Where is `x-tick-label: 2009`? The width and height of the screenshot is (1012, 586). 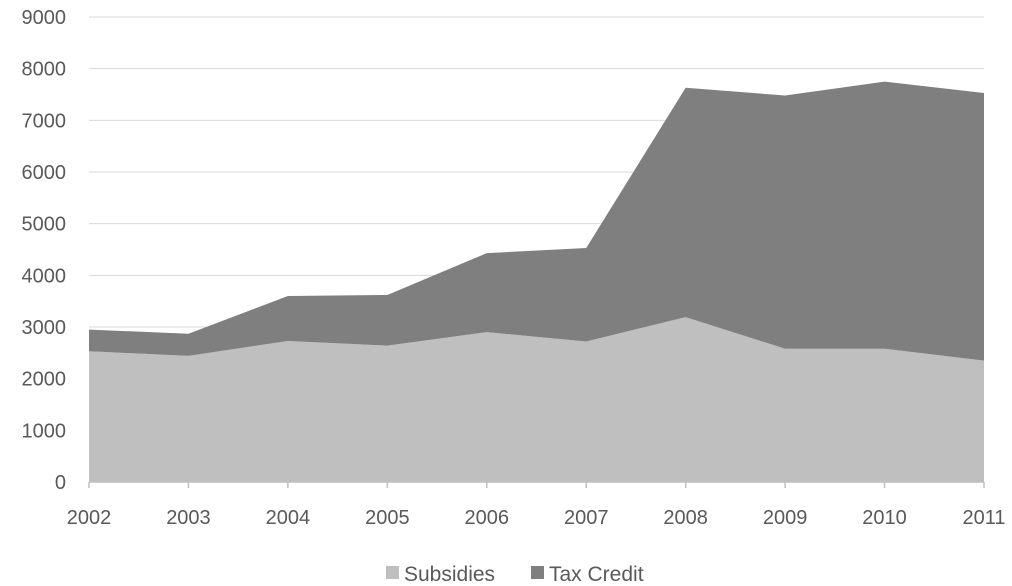
x-tick-label: 2009 is located at coordinates (785, 518).